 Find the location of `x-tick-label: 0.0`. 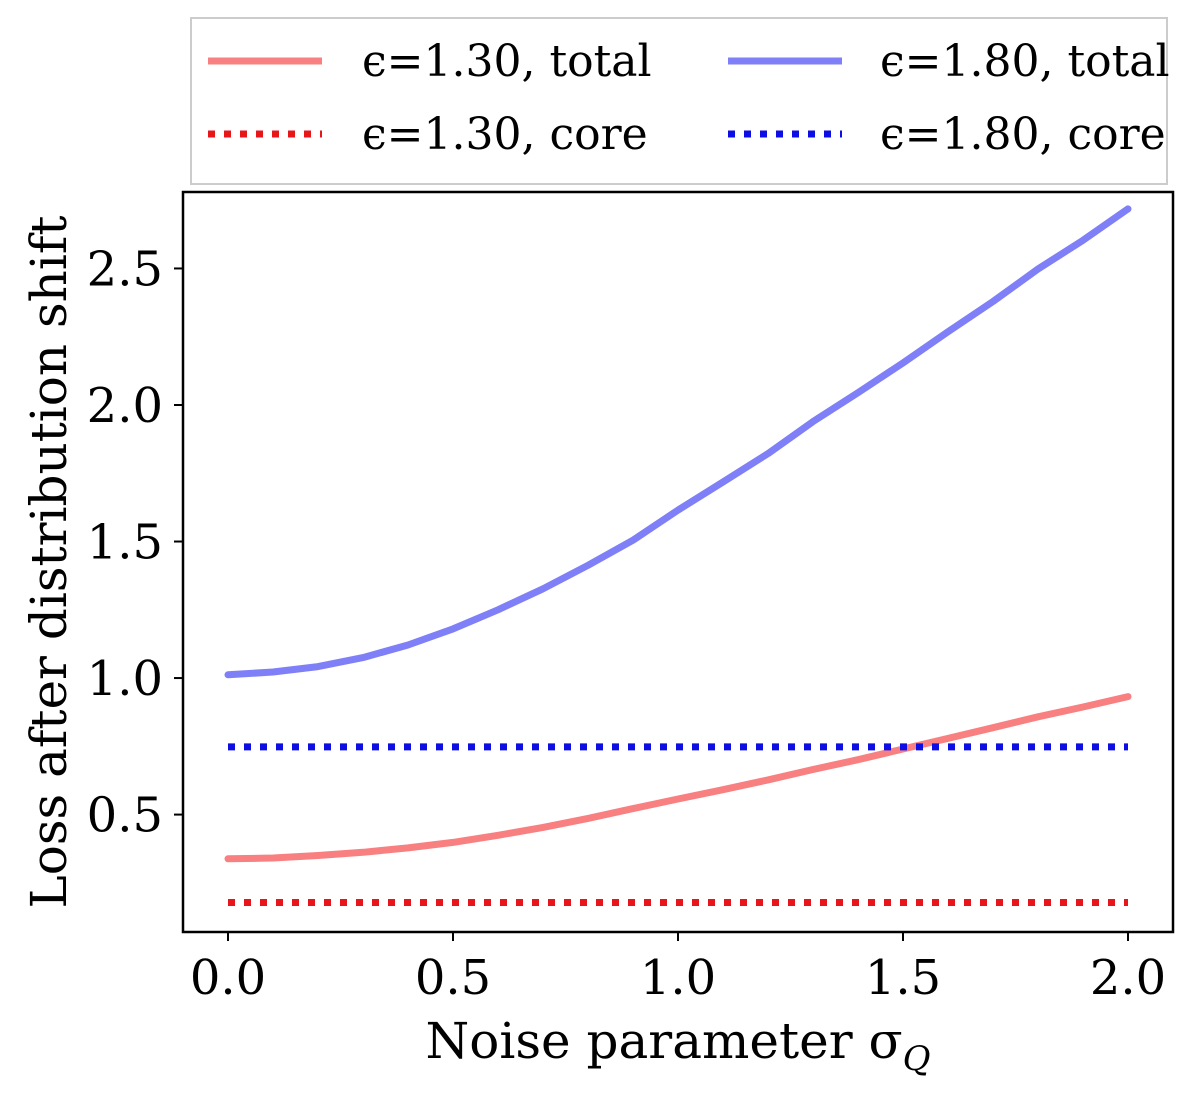

x-tick-label: 0.0 is located at coordinates (228, 978).